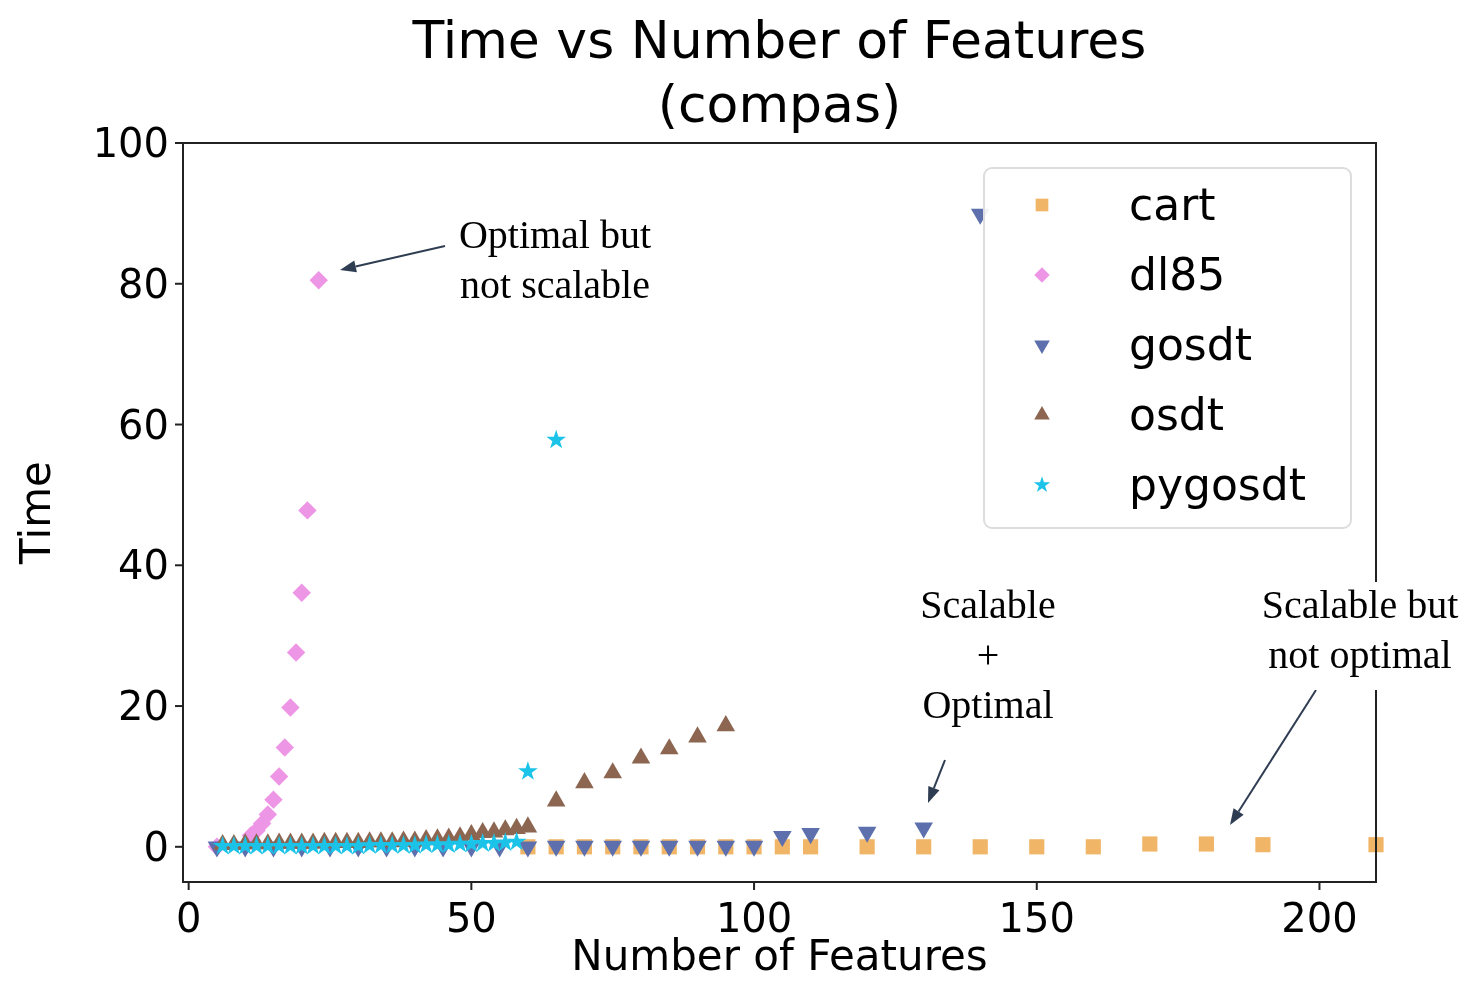 The width and height of the screenshot is (1470, 998). I want to click on legend-label: gosdt, so click(1190, 344).